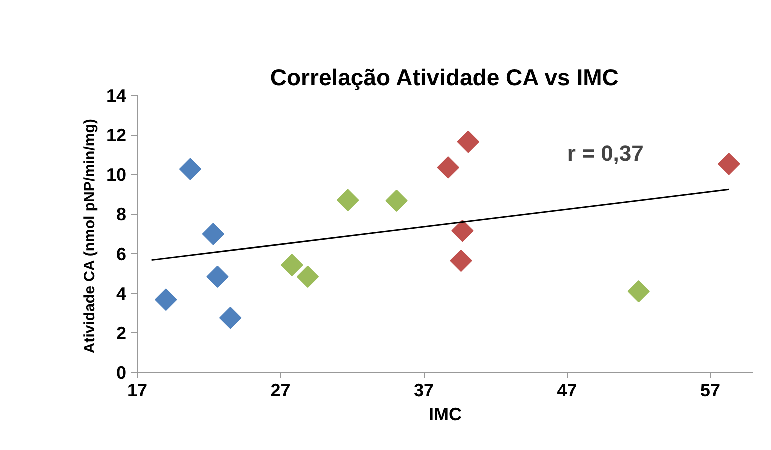 The width and height of the screenshot is (771, 450). Describe the element at coordinates (710, 390) in the screenshot. I see `x-tick-label: 57` at that location.